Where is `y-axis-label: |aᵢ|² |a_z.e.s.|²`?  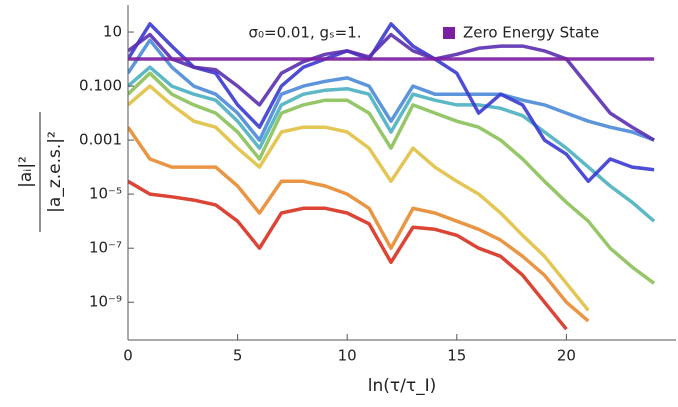
y-axis-label: |aᵢ|² |a_z.e.s.|² is located at coordinates (40, 172).